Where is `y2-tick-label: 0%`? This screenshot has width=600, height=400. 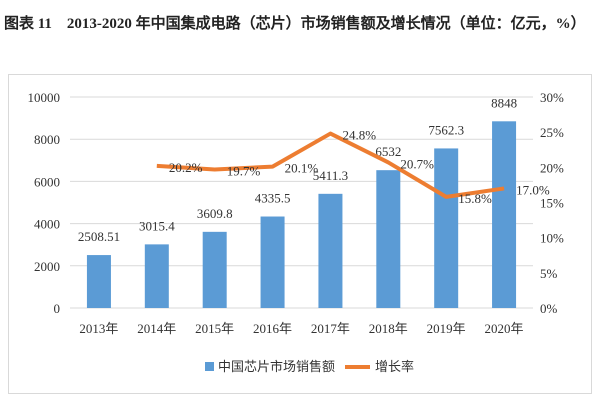 y2-tick-label: 0% is located at coordinates (549, 308).